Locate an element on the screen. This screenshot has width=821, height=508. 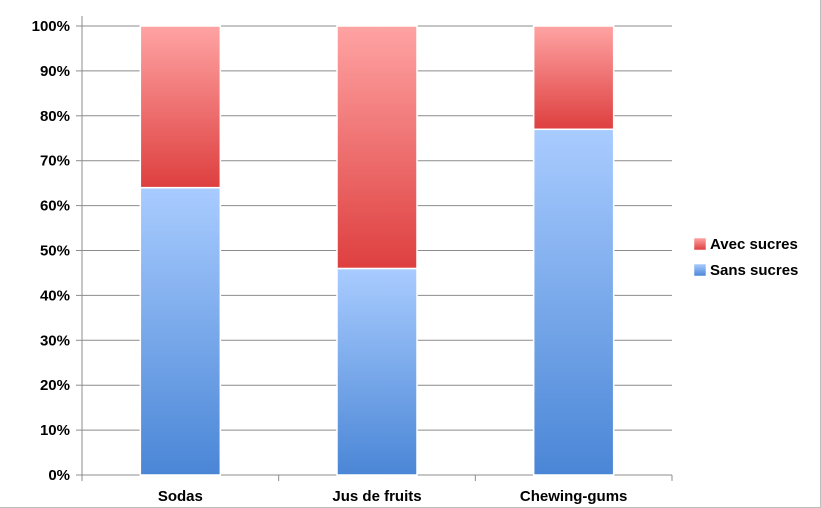
y-tick-label: 30% is located at coordinates (55, 340).